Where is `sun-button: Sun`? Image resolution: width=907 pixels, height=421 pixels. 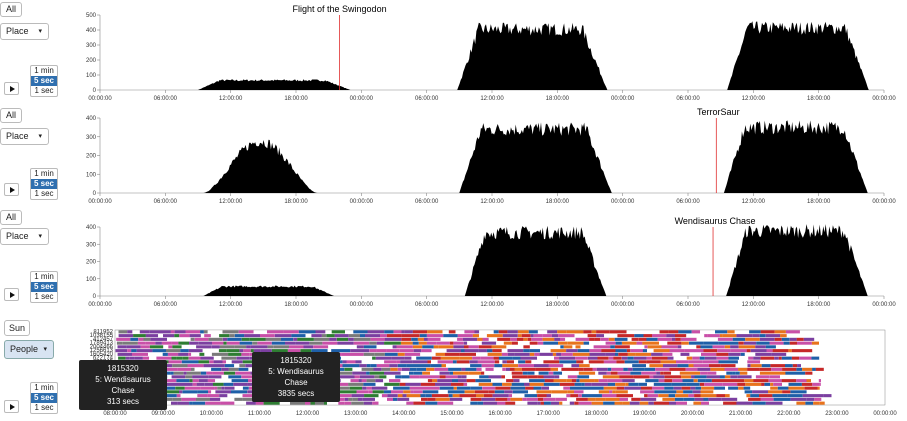 sun-button: Sun is located at coordinates (17, 328).